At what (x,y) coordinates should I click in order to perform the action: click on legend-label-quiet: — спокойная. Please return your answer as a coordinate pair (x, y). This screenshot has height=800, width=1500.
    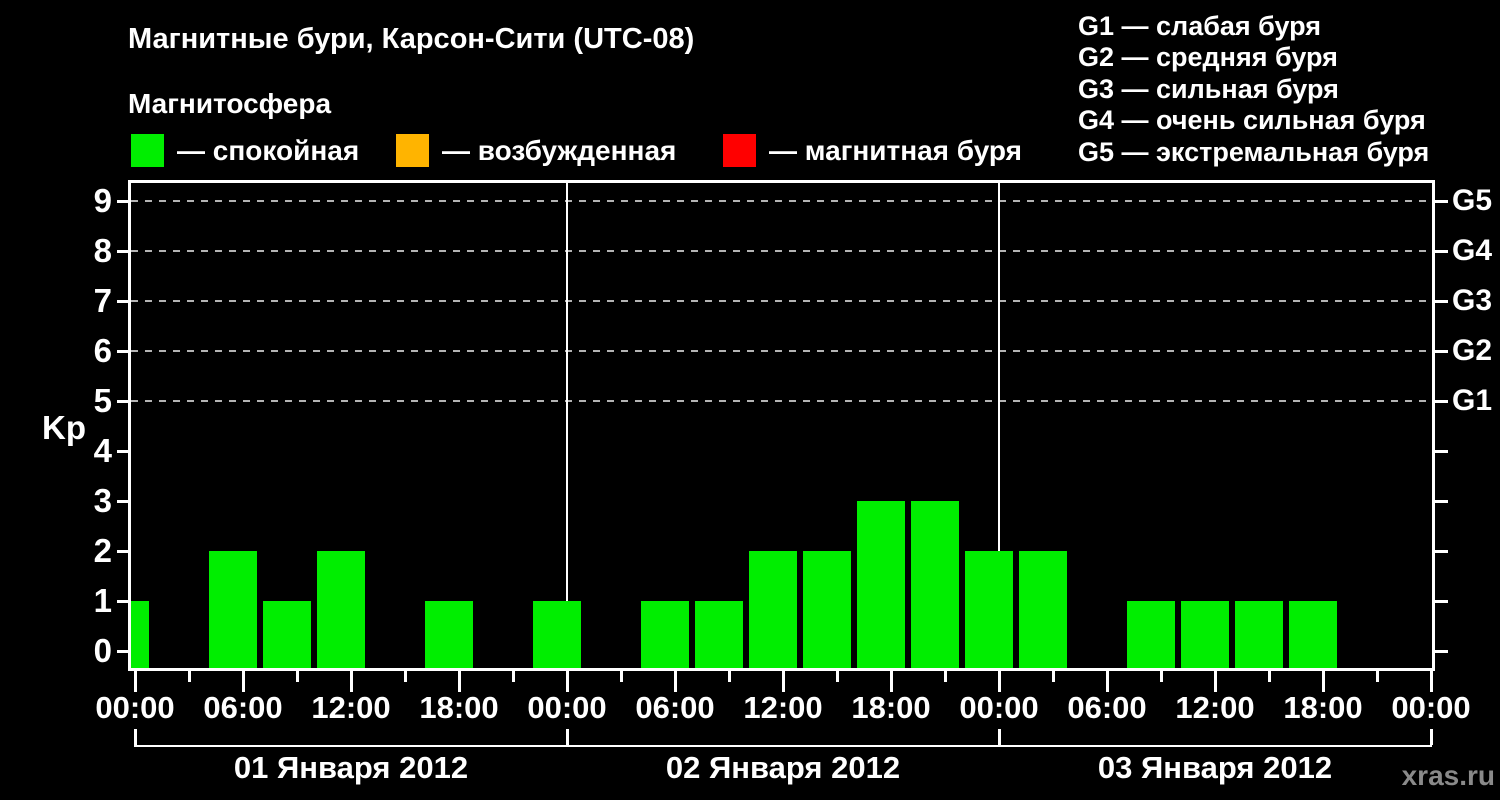
    Looking at the image, I should click on (268, 150).